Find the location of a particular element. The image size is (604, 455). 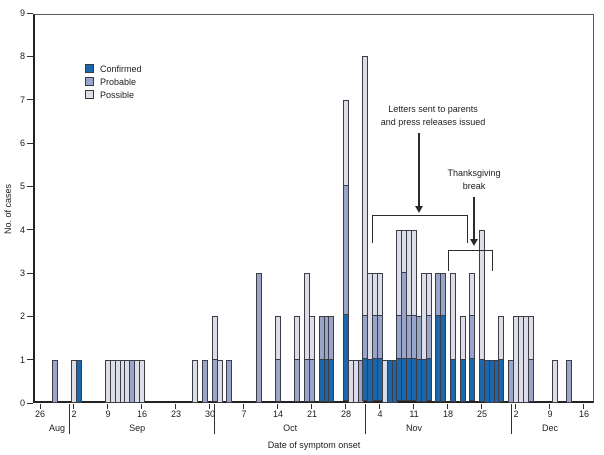

x-tick-label: 23 is located at coordinates (175, 414).